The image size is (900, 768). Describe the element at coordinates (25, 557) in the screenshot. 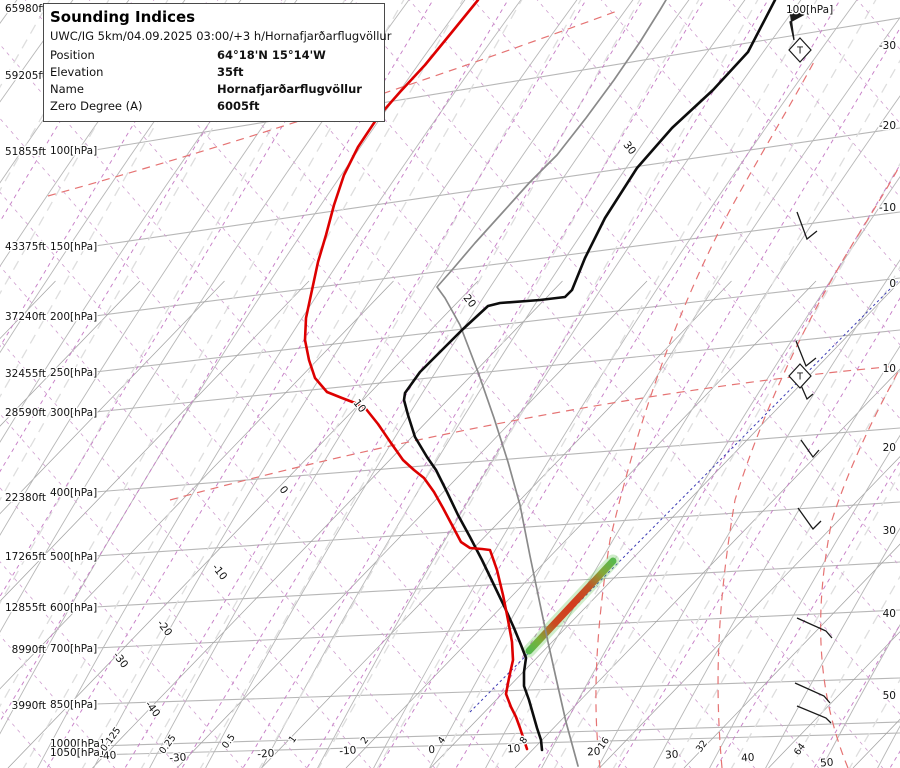

I see `height-axis-label: 17265ft` at that location.